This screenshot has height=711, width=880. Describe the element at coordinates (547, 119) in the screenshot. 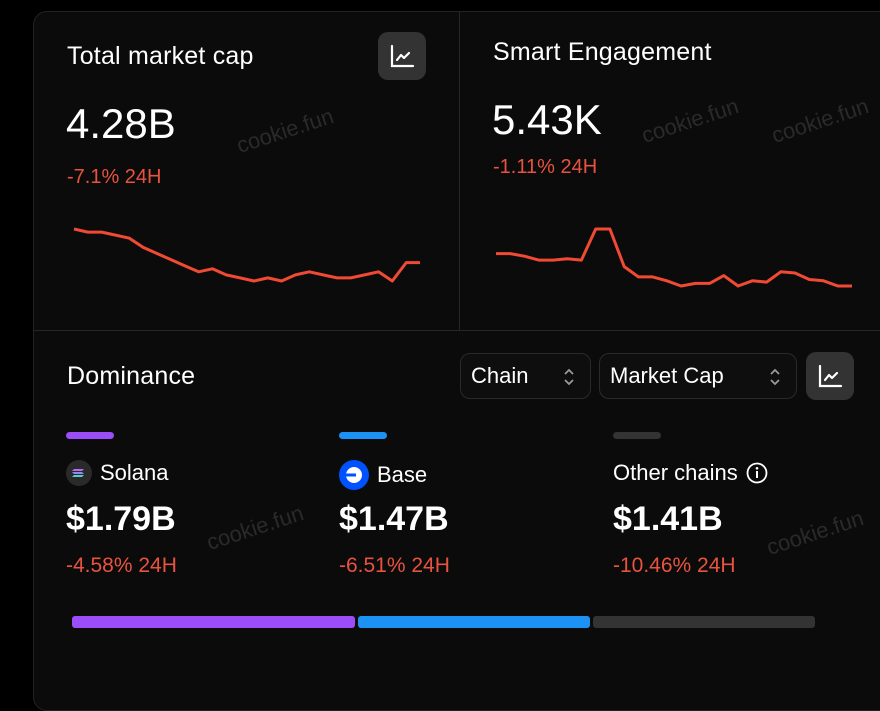

I see `engagement-value: 5.43K` at that location.